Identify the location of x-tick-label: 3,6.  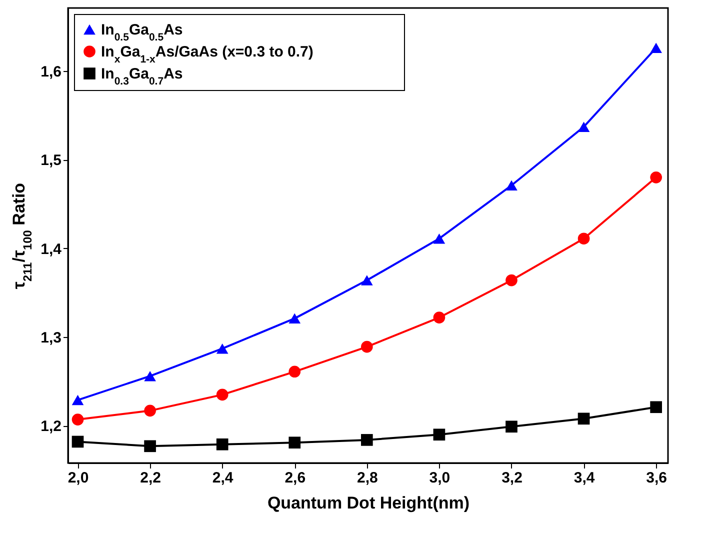
(656, 478).